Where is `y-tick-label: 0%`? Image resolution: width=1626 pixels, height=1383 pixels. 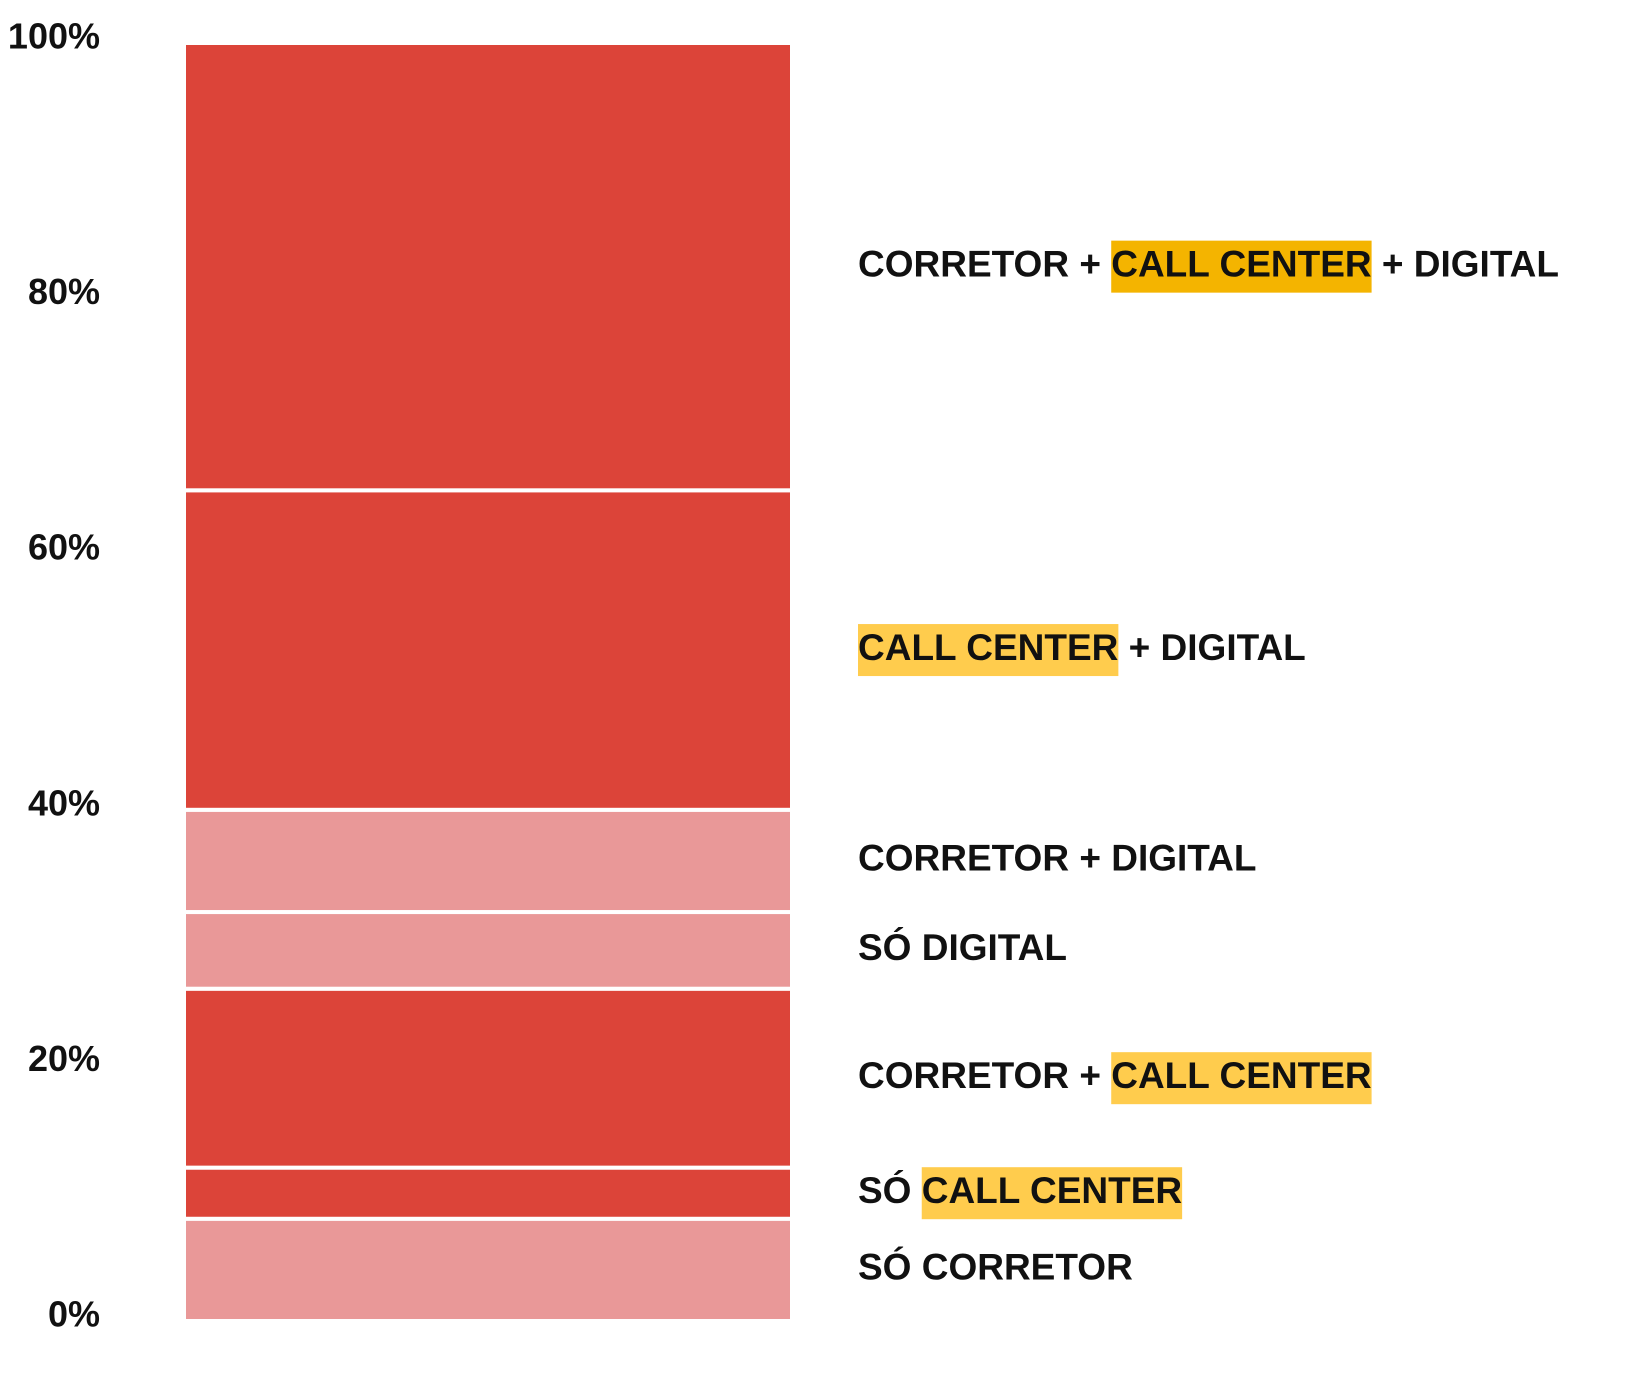 y-tick-label: 0% is located at coordinates (74, 1314).